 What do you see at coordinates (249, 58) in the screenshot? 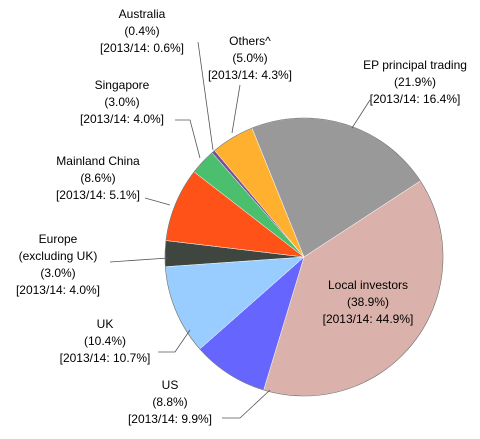
I see `value-label: (5.0%)` at bounding box center [249, 58].